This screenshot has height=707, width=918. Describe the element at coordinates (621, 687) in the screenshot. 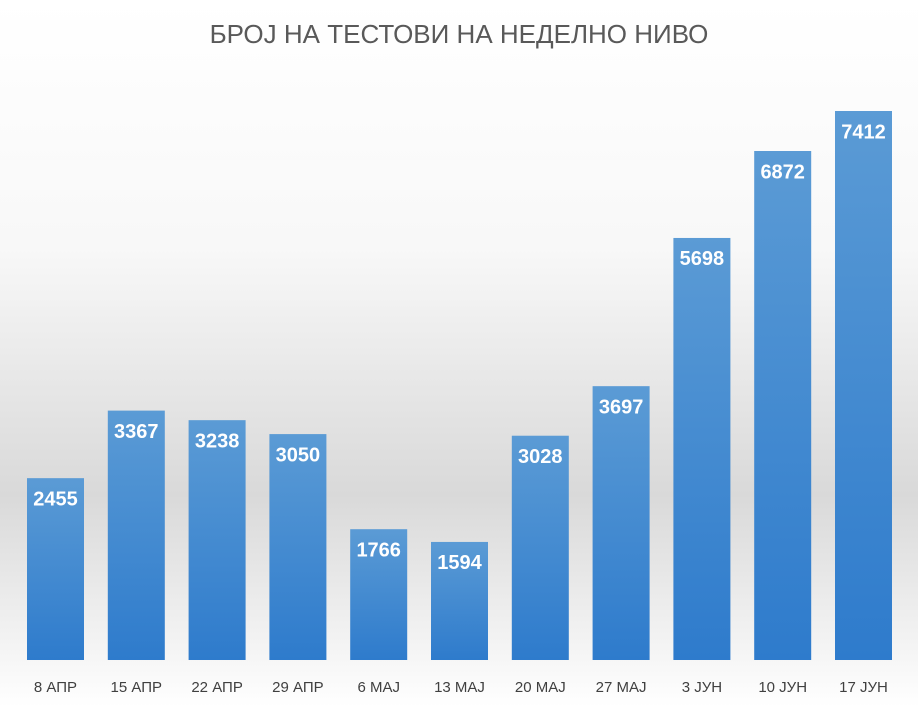

I see `x-tick-label: 27 МАЈ` at that location.